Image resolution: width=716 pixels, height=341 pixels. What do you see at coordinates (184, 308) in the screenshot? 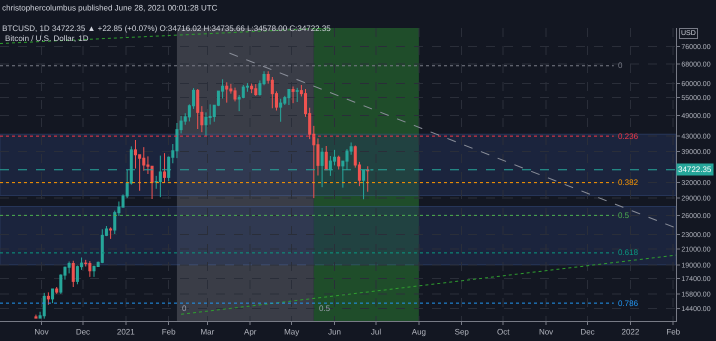
I see `band-label: 0` at bounding box center [184, 308].